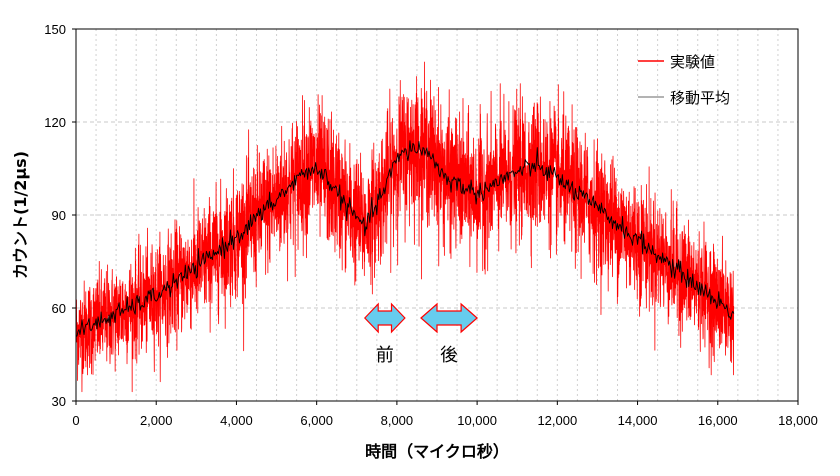  I want to click on x-tick-label: 2,000, so click(156, 420).